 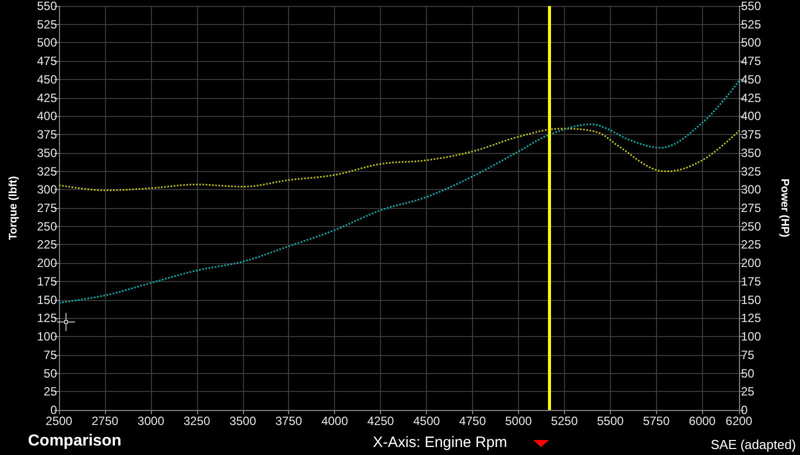 What do you see at coordinates (751, 97) in the screenshot?
I see `y2-tick-label: 425` at bounding box center [751, 97].